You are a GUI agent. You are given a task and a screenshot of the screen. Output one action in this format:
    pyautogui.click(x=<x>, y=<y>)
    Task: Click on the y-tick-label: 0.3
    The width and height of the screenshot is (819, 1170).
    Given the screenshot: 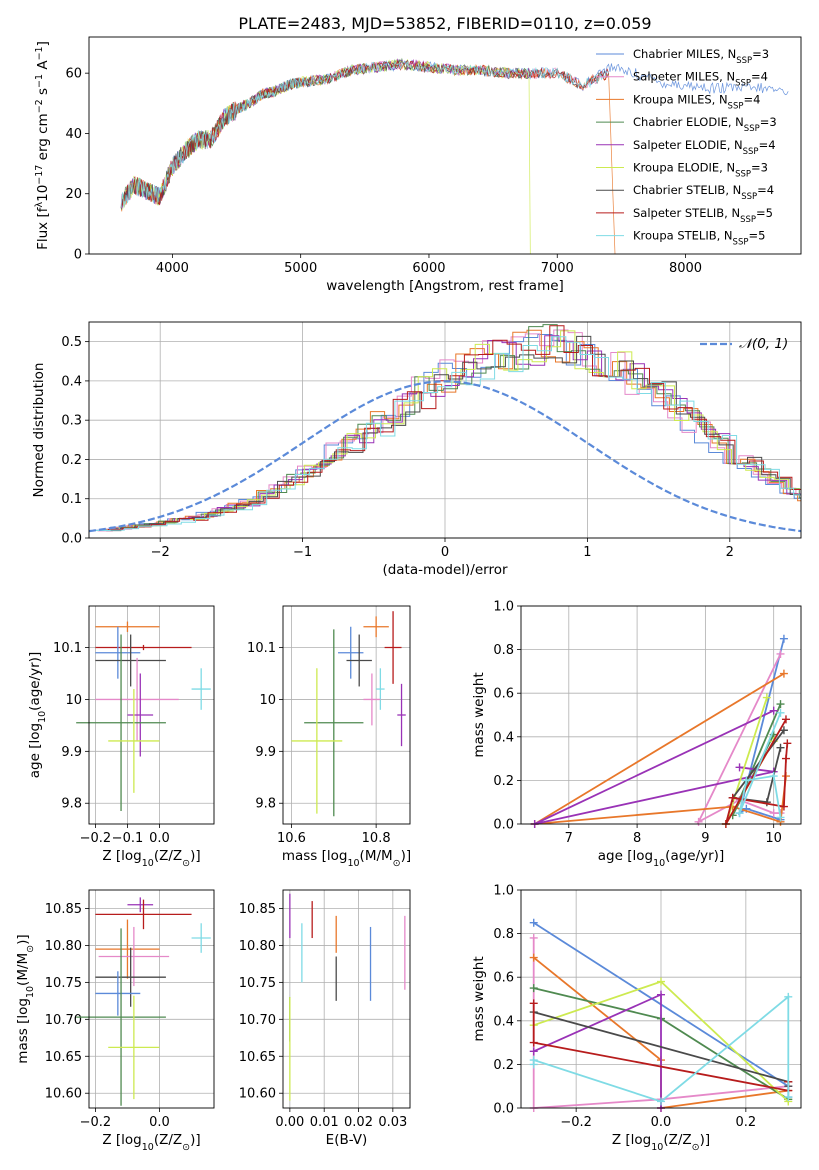 What is the action you would take?
    pyautogui.click(x=71, y=421)
    